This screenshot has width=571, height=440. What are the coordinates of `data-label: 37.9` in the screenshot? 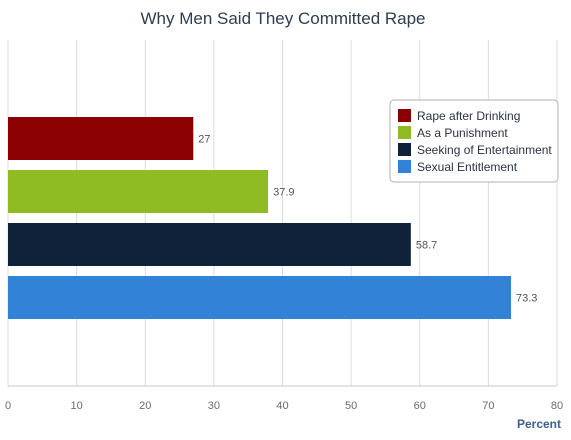 It's located at (283, 193).